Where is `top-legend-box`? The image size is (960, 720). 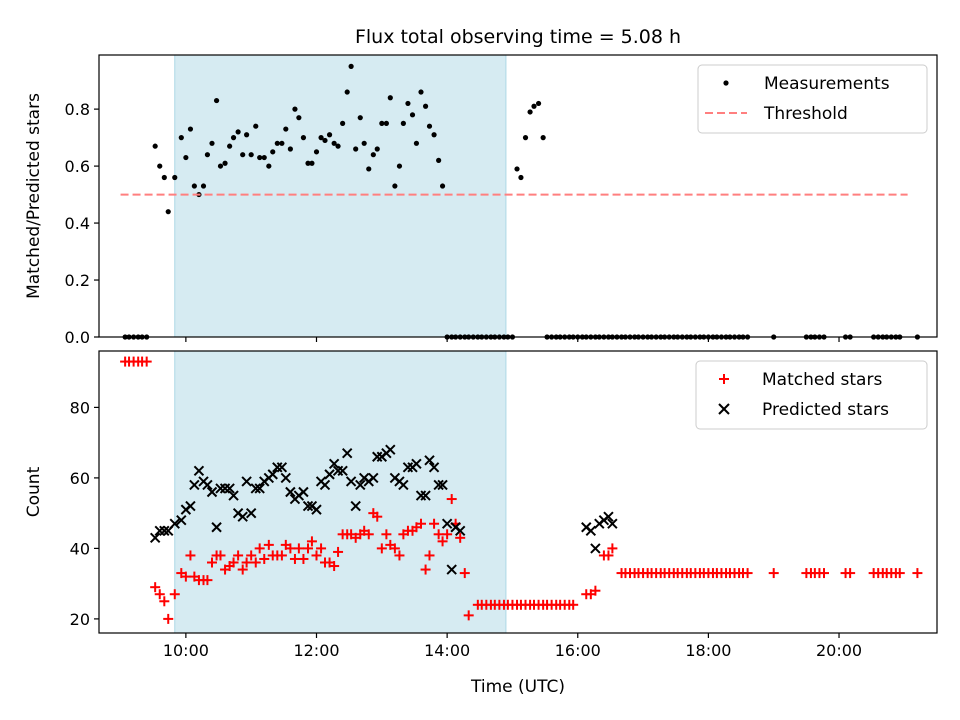 top-legend-box is located at coordinates (812, 99).